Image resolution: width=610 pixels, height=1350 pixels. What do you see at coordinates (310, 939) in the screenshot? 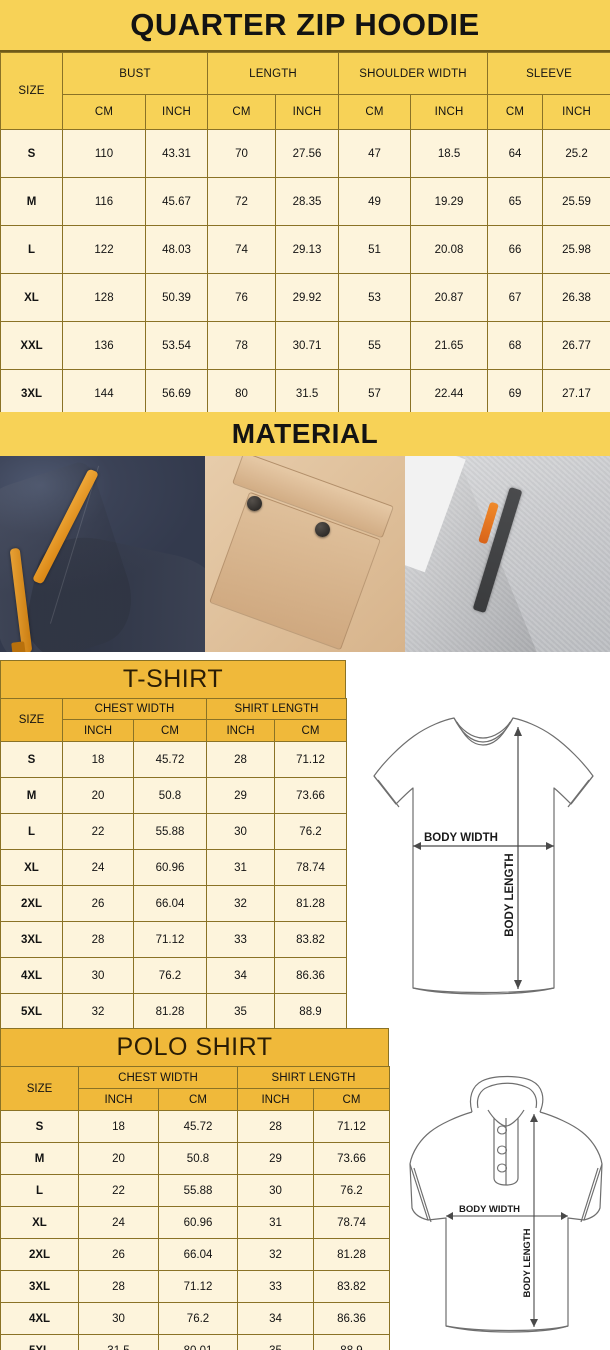
I see `tshirt-value-cell: 83.82` at bounding box center [310, 939].